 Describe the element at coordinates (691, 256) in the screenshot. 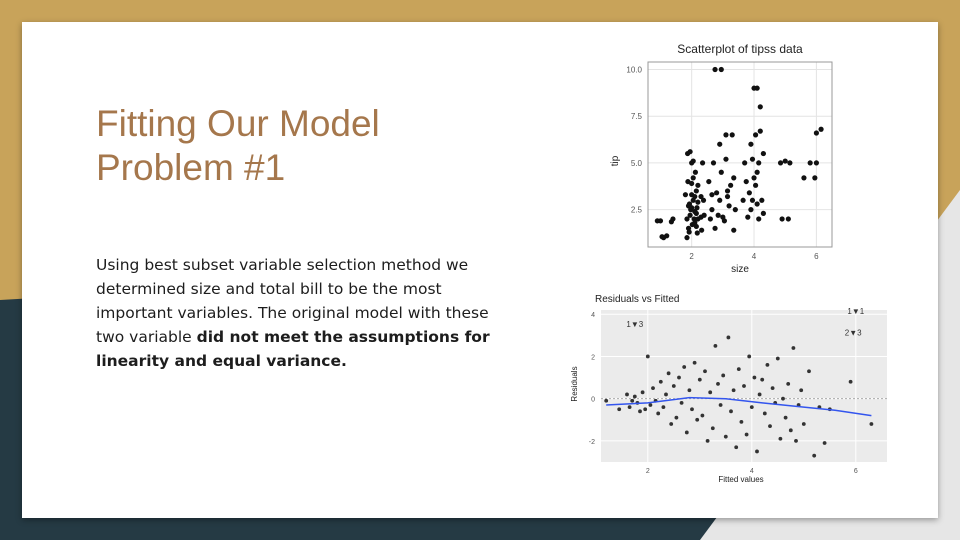

I see `chart1-xtick-label: 2` at that location.